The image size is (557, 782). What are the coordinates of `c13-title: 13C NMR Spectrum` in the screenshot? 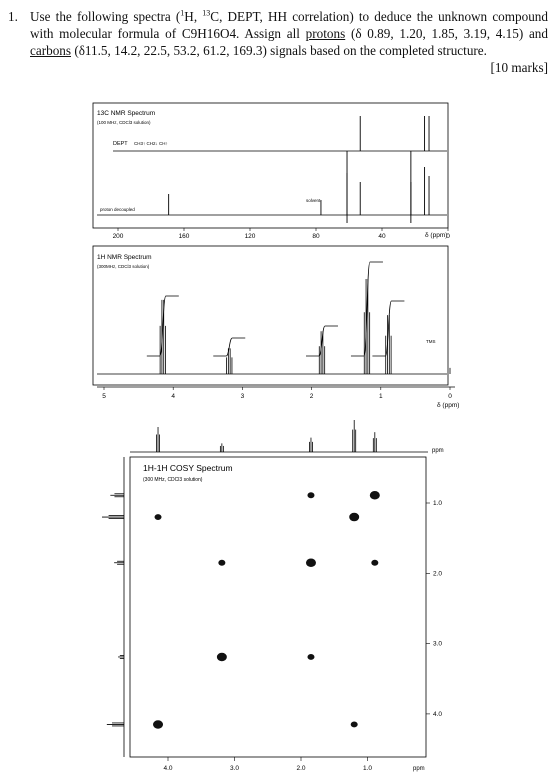 It's located at (126, 113).